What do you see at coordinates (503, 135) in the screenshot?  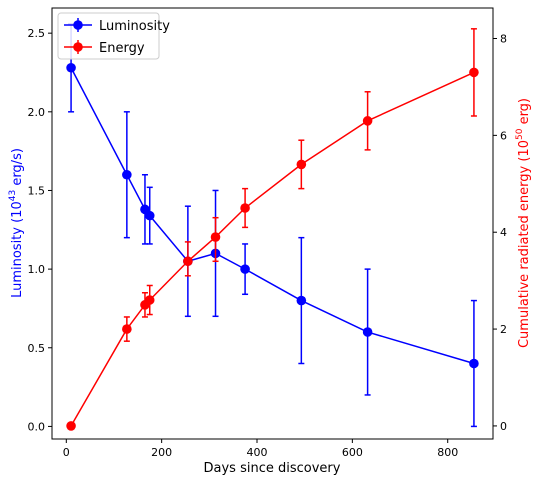 I see `right-tick-label: 6` at bounding box center [503, 135].